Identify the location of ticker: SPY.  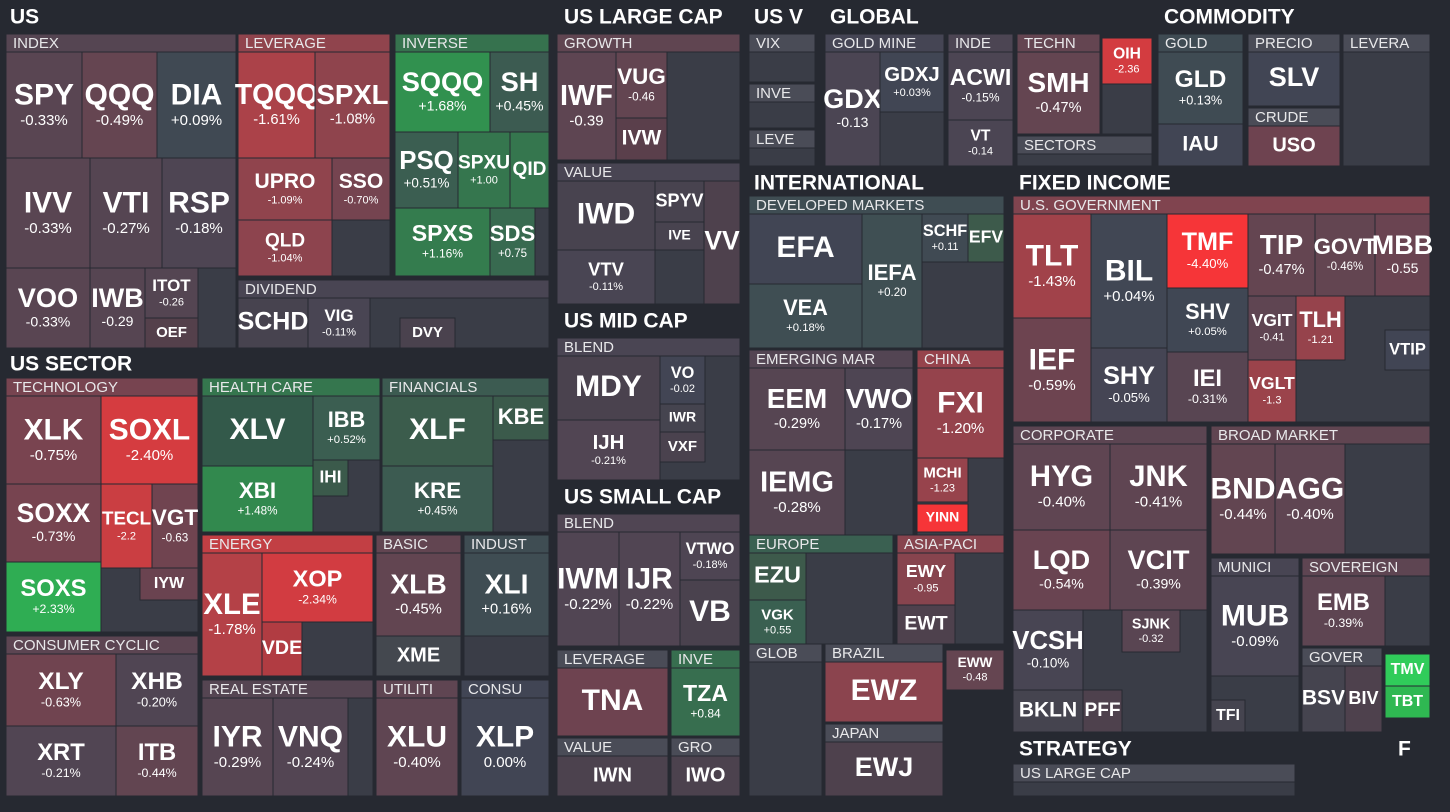
(44, 94).